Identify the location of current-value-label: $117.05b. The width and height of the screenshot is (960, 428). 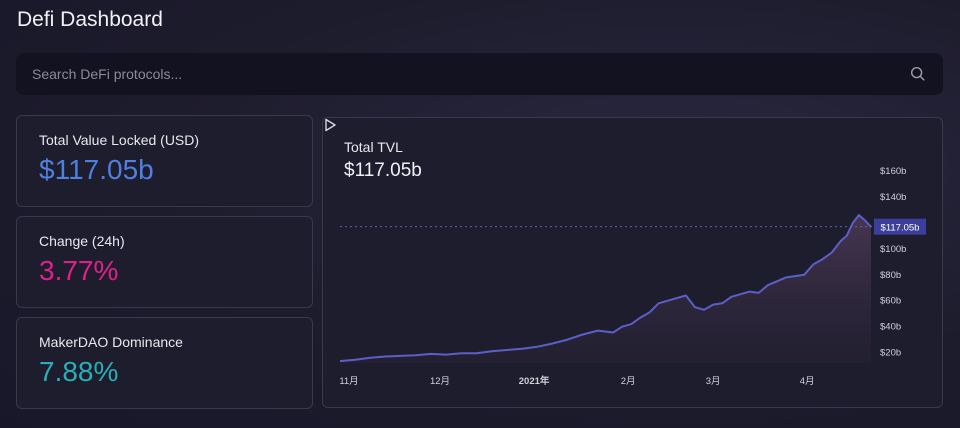
(900, 228).